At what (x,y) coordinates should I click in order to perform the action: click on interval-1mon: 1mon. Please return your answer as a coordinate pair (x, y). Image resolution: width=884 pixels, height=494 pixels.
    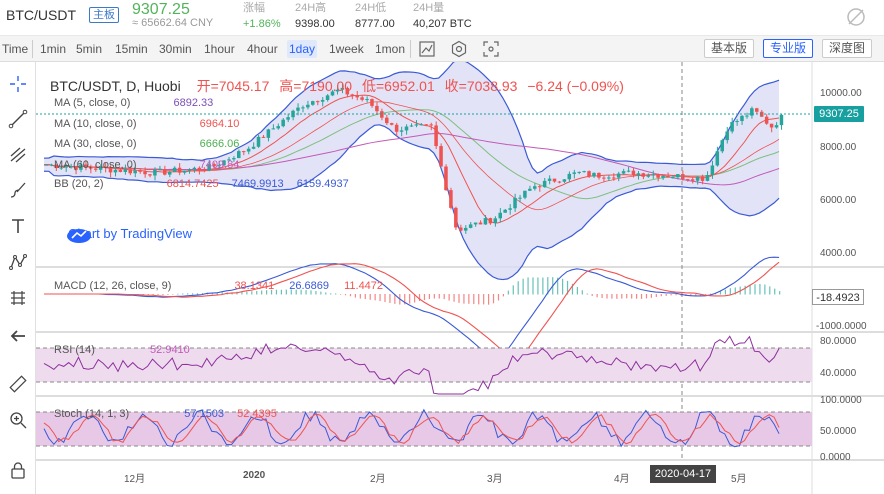
    Looking at the image, I should click on (390, 49).